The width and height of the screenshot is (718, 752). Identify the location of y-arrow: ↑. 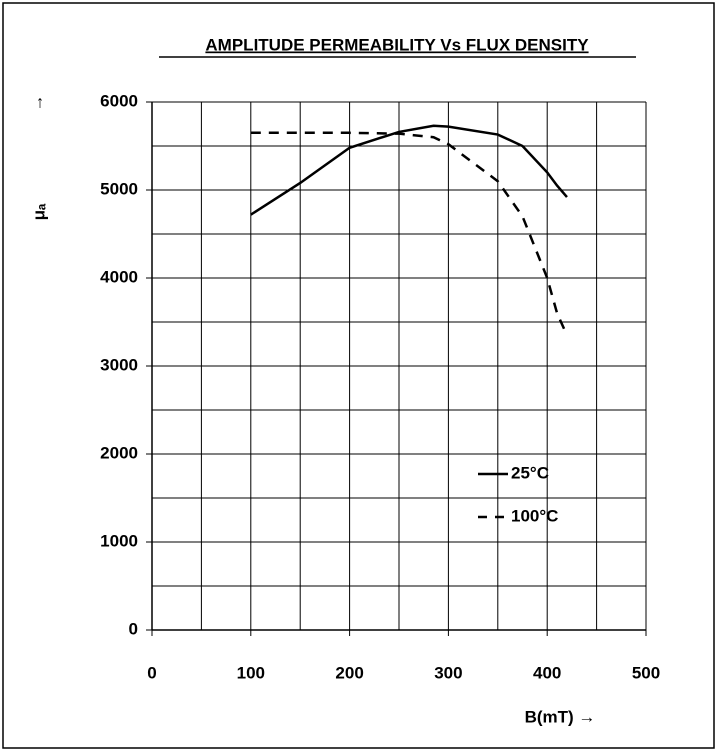
(40, 101).